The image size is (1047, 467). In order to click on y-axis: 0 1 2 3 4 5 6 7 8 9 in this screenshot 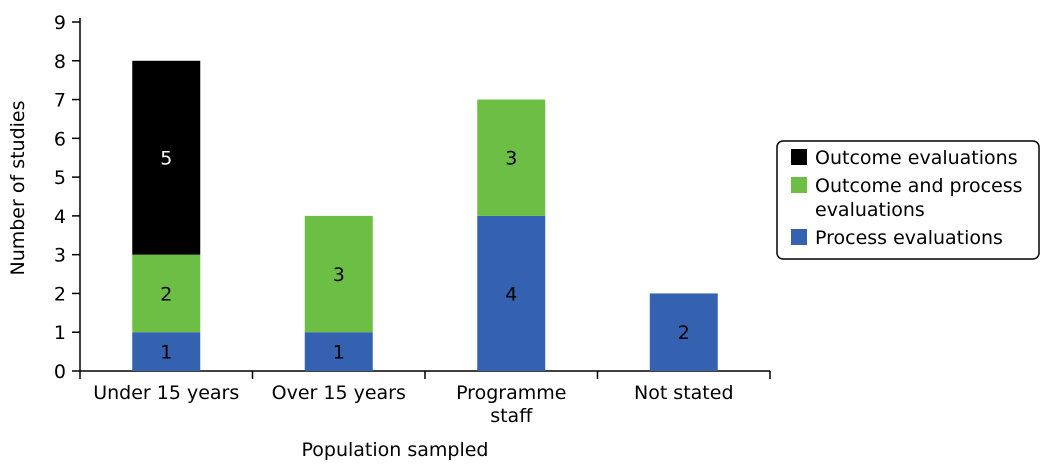, I will do `click(67, 197)`.